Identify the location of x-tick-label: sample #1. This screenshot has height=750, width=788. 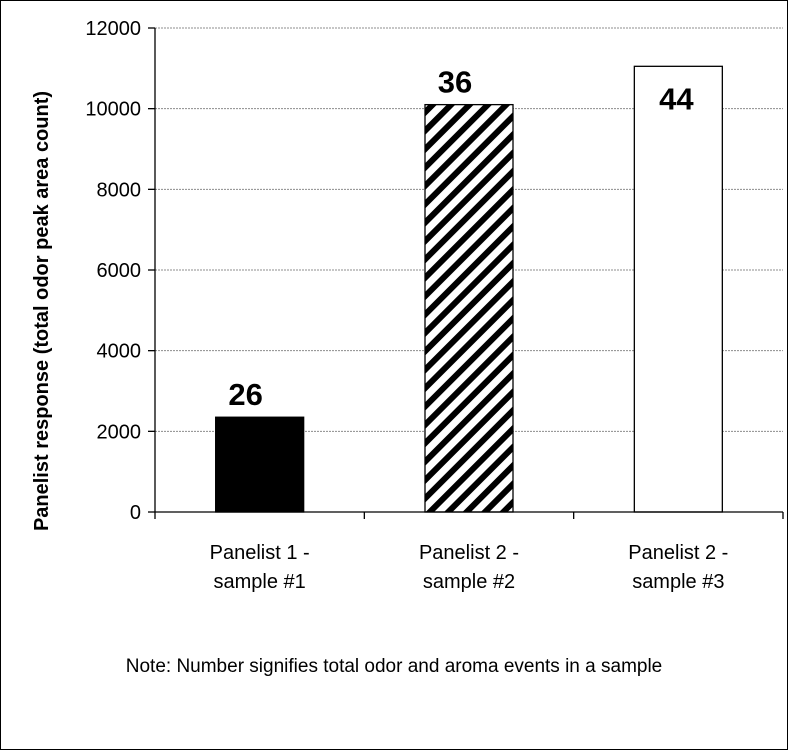
(260, 582).